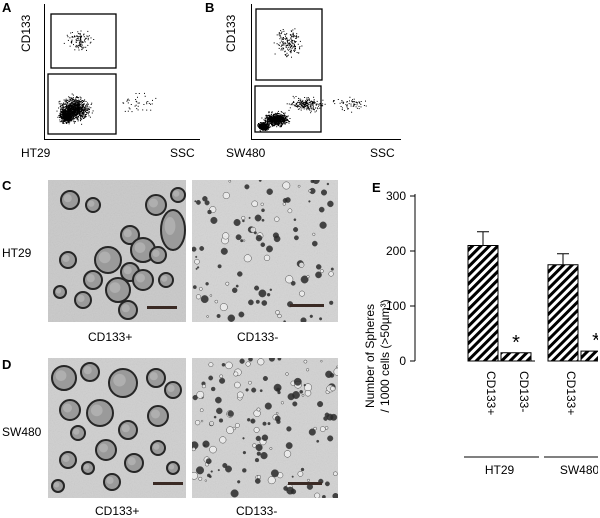 This screenshot has height=518, width=600. I want to click on panel-label-e: E, so click(376, 187).